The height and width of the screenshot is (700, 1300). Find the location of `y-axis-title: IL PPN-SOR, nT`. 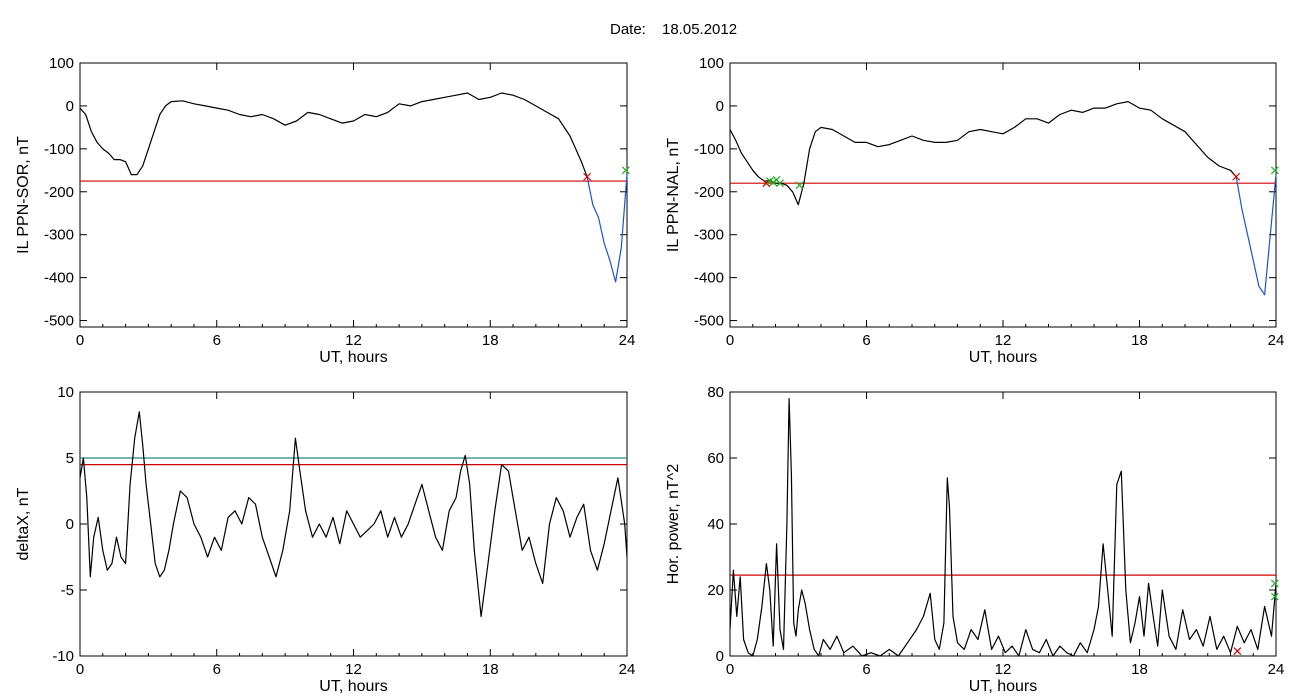

y-axis-title: IL PPN-SOR, nT is located at coordinates (23, 195).